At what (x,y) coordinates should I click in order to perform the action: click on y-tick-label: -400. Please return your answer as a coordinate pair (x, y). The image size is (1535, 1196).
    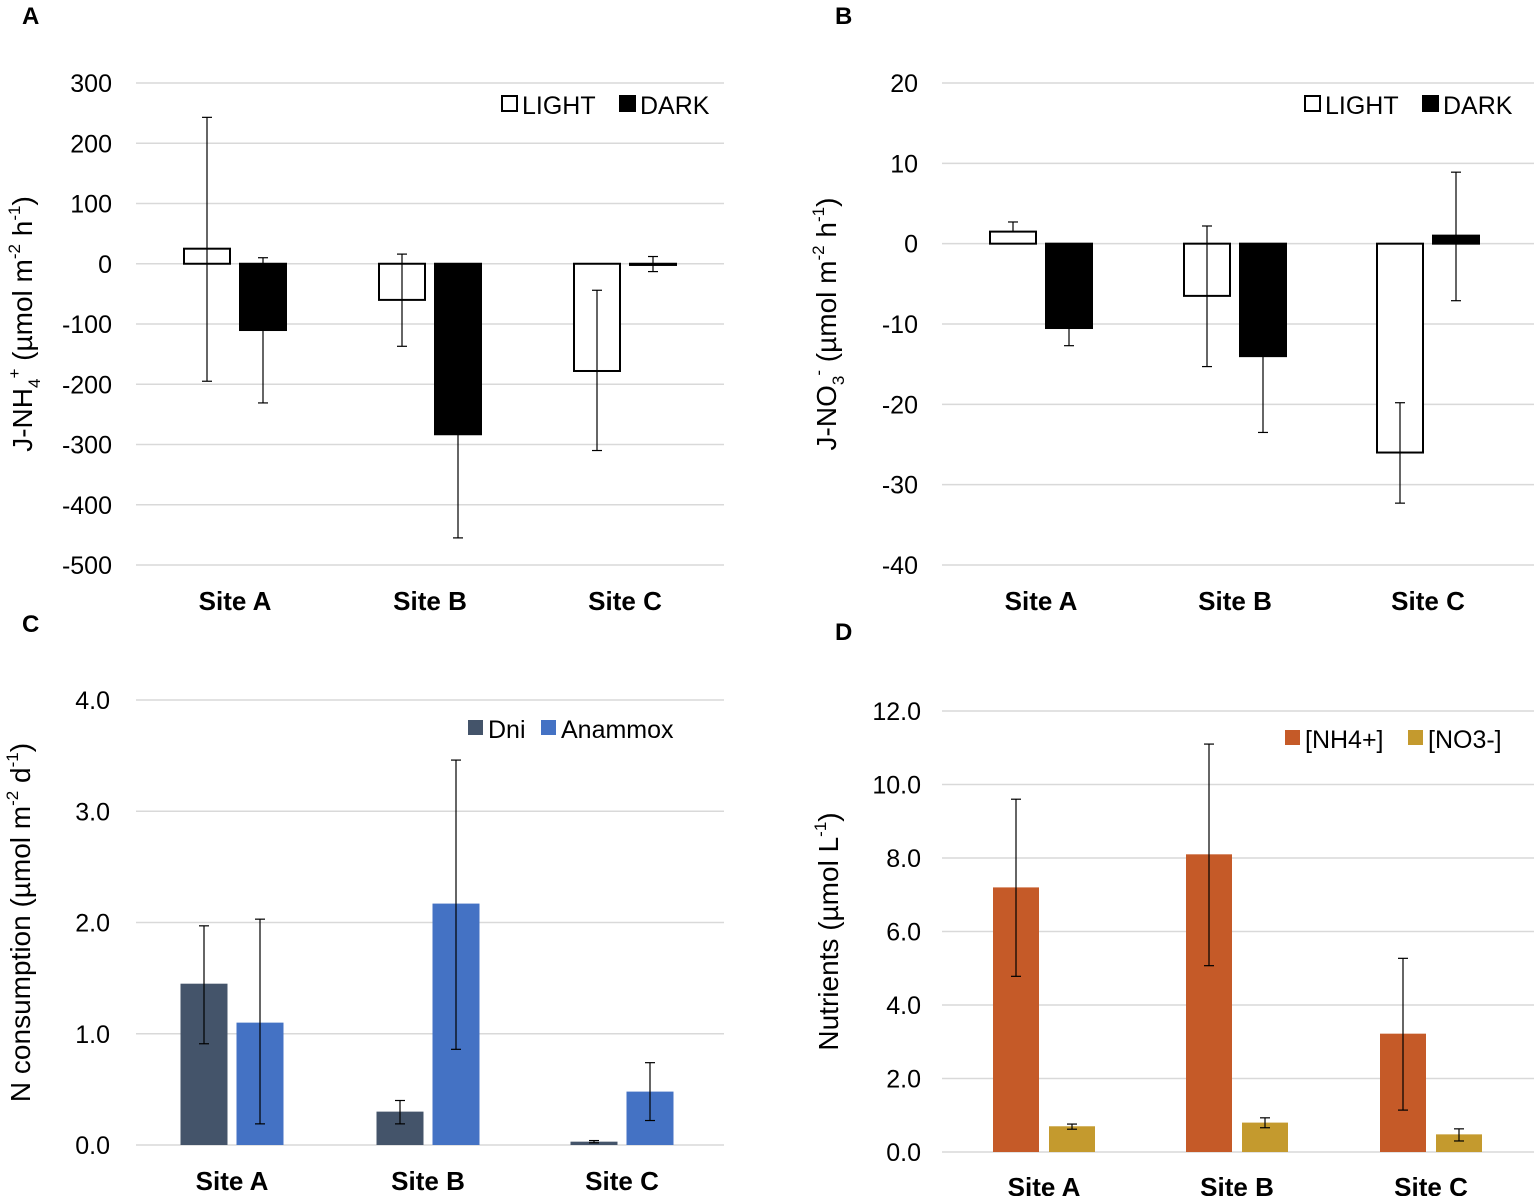
    Looking at the image, I should click on (87, 506).